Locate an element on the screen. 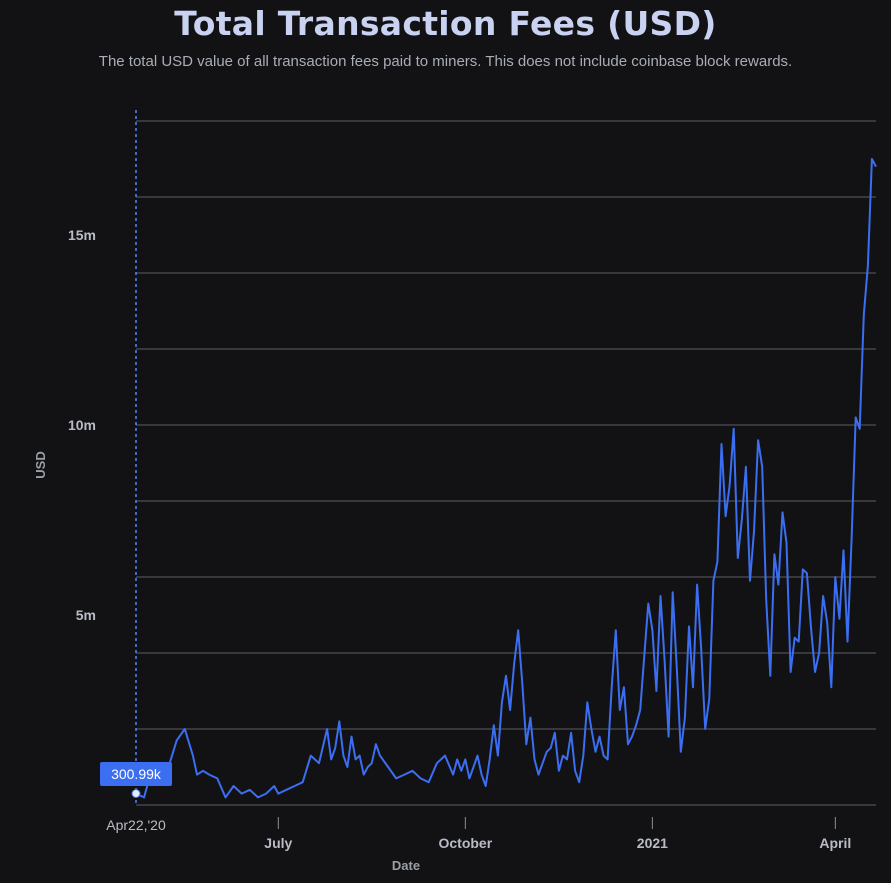 The image size is (891, 883). x-tick-label: July is located at coordinates (278, 843).